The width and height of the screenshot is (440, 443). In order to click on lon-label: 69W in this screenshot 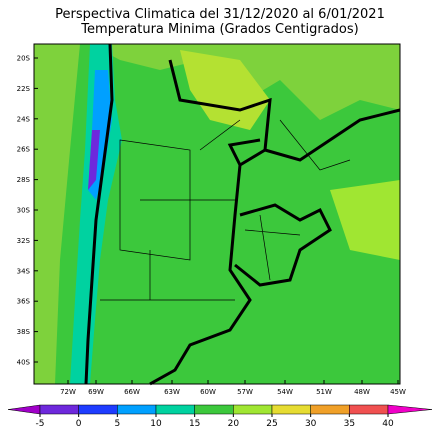, I will do `click(96, 392)`.